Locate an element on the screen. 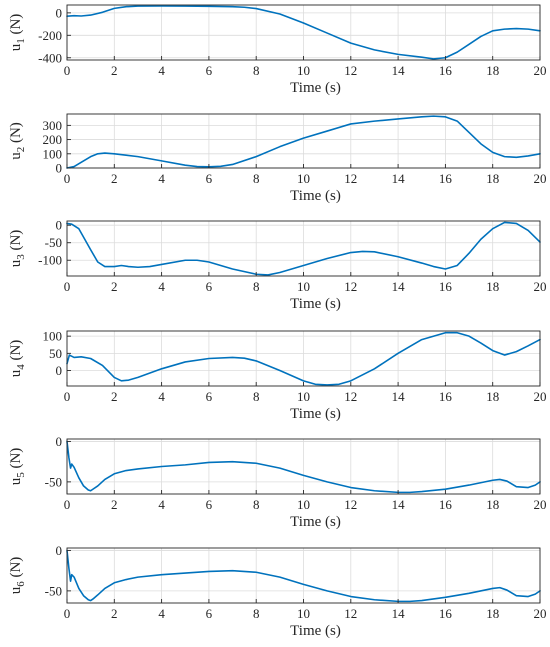 The image size is (550, 647). y-label-subscript: 4 is located at coordinates (21, 367).